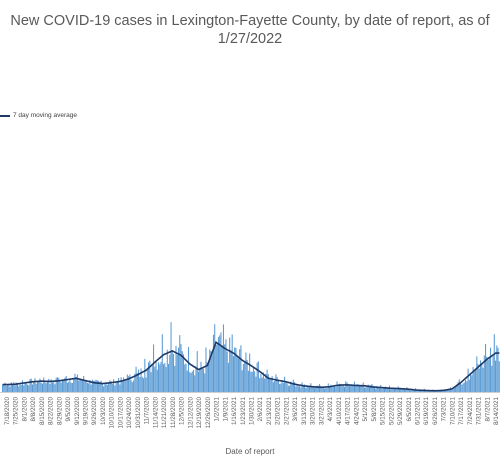 Image resolution: width=500 pixels, height=471 pixels. What do you see at coordinates (418, 411) in the screenshot?
I see `x-tick-label: 6/12/2021` at bounding box center [418, 411].